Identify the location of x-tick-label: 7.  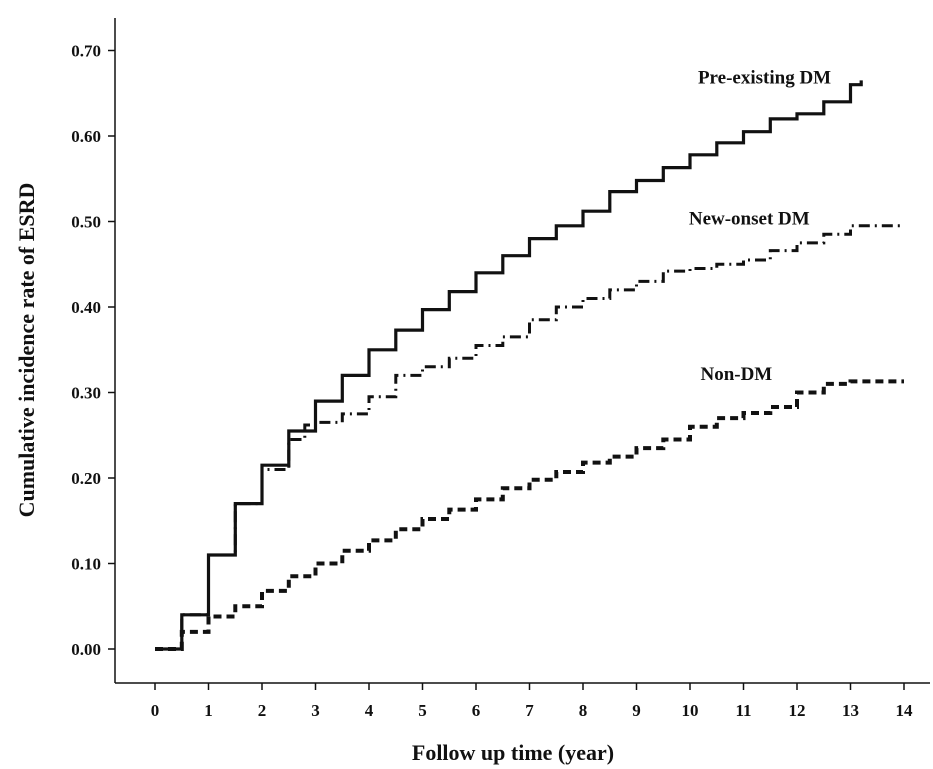
(529, 710).